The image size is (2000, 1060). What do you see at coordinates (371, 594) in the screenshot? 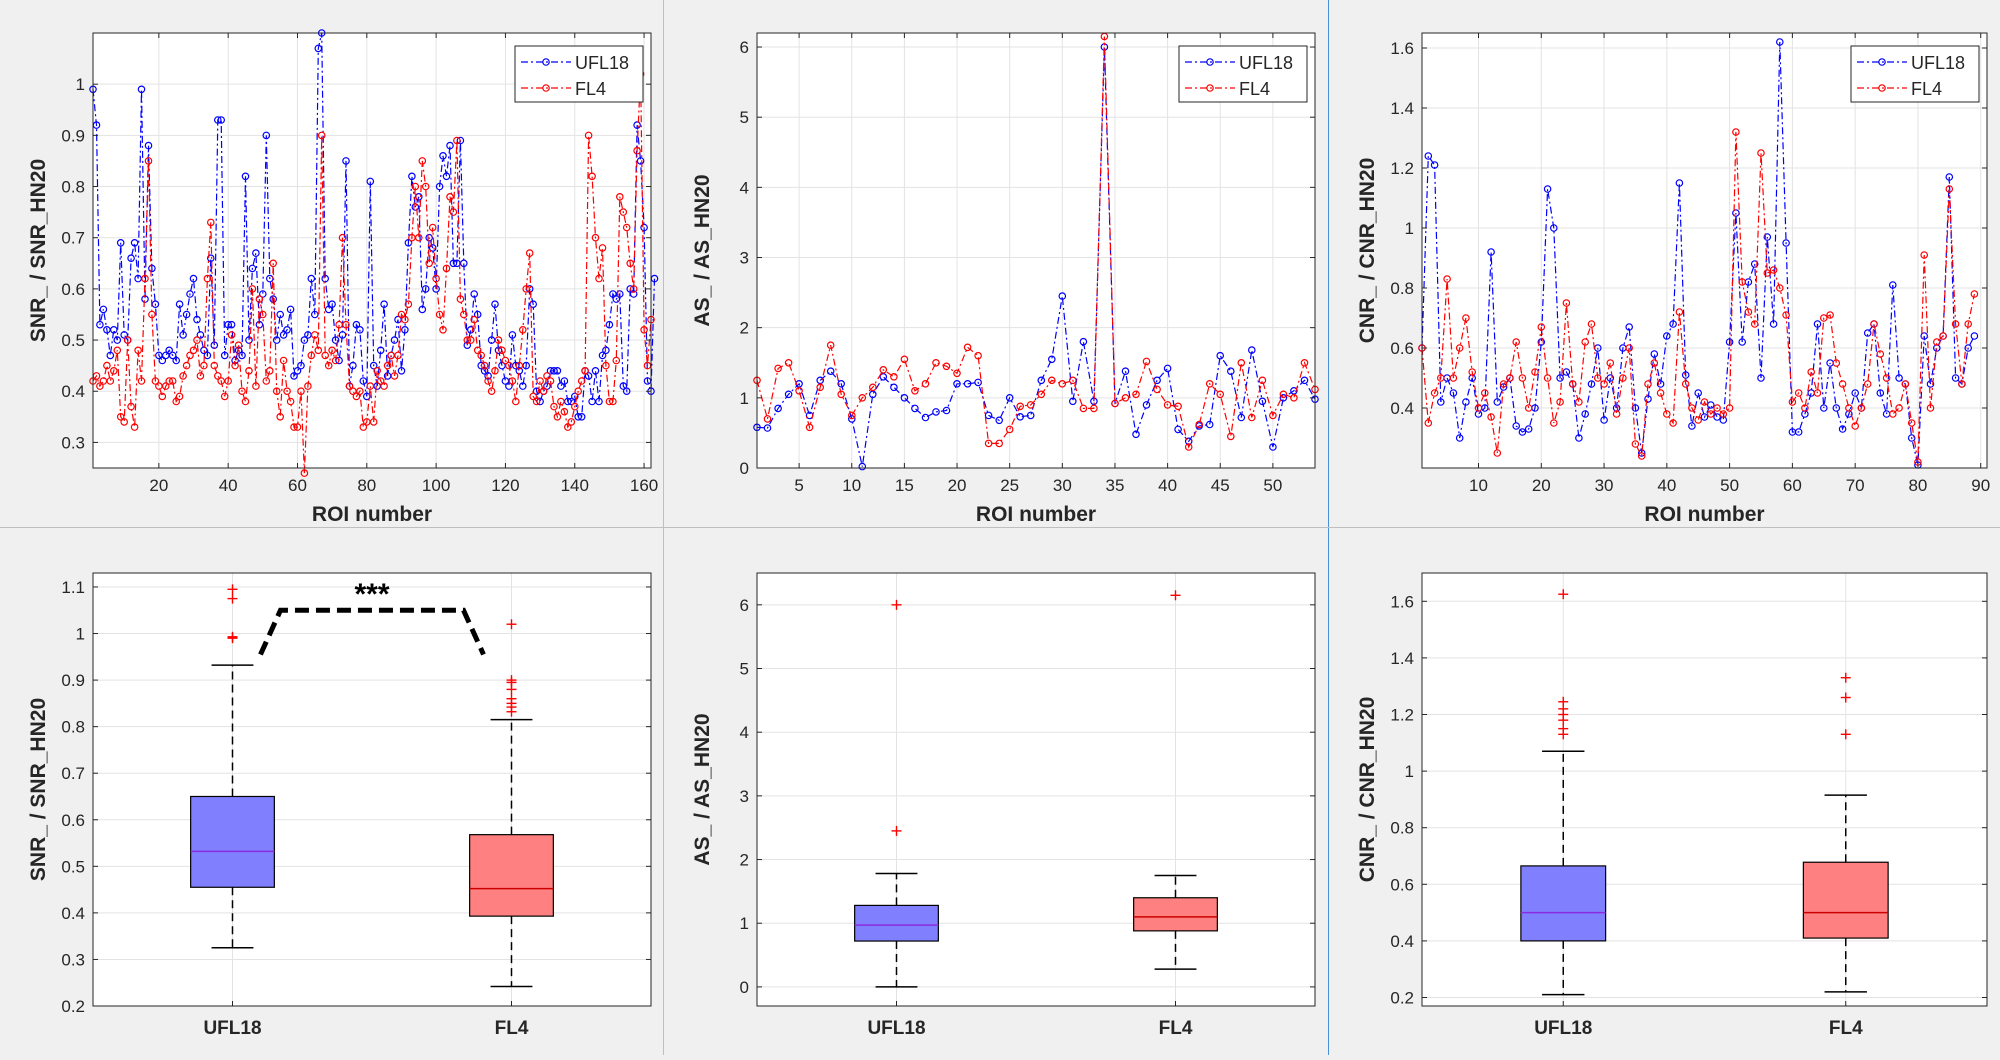
I see `significance-label: ***` at bounding box center [371, 594].